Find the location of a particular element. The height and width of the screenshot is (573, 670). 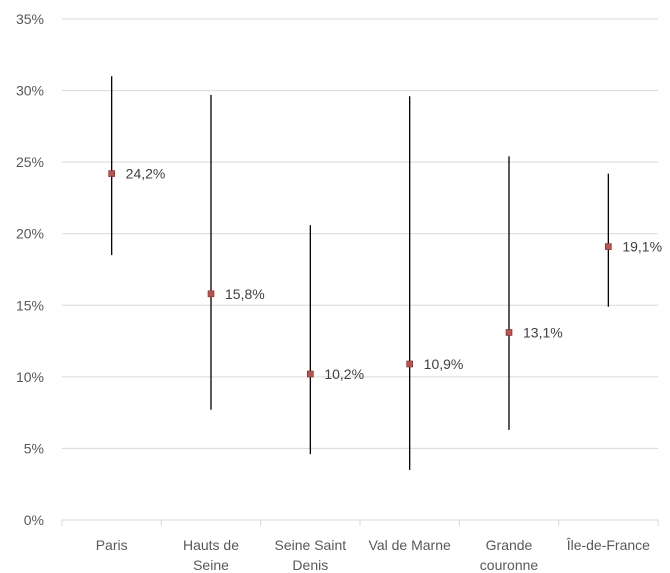

y-tick-label: 35% is located at coordinates (30, 19).